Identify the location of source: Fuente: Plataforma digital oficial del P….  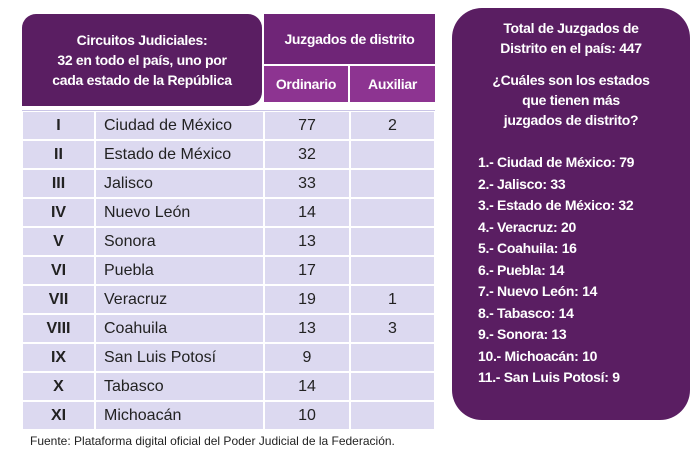
(212, 441).